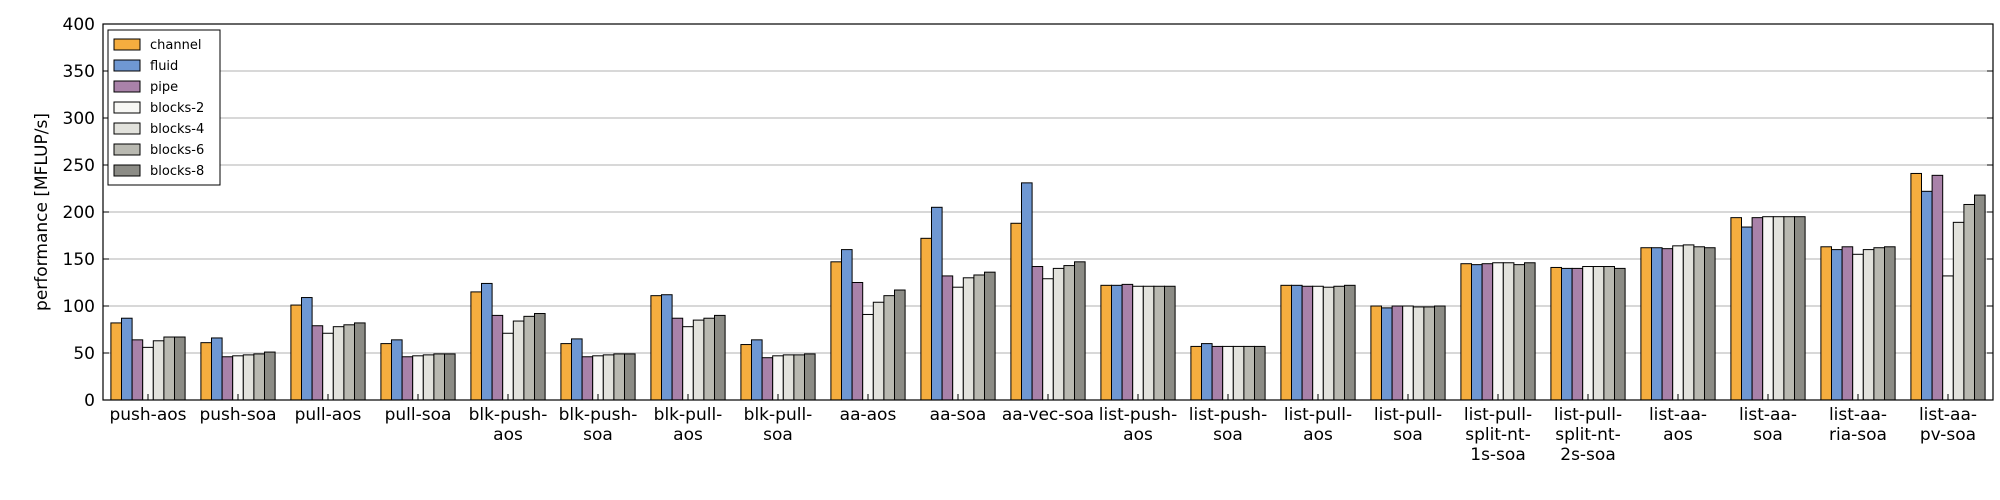 Image resolution: width=2000 pixels, height=500 pixels. Describe the element at coordinates (1577, 334) in the screenshot. I see `bar-pipe-list-pull-split-nt-2s-soa` at that location.